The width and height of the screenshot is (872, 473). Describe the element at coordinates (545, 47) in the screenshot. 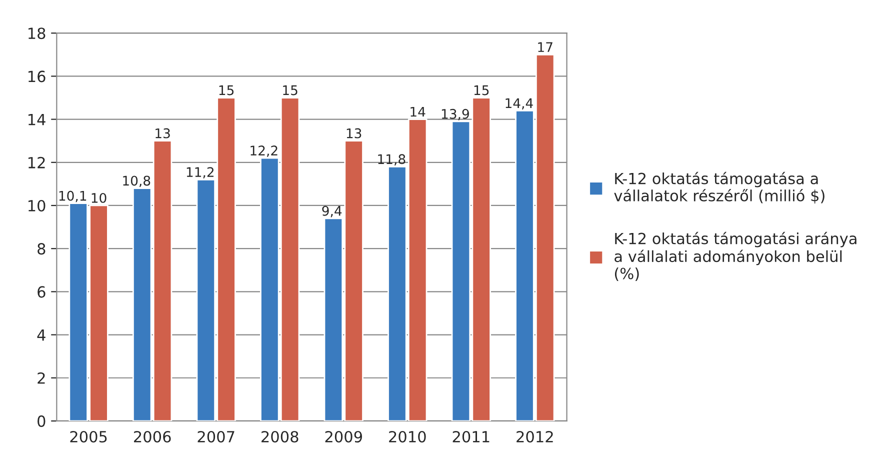

I see `data-label: 17` at that location.